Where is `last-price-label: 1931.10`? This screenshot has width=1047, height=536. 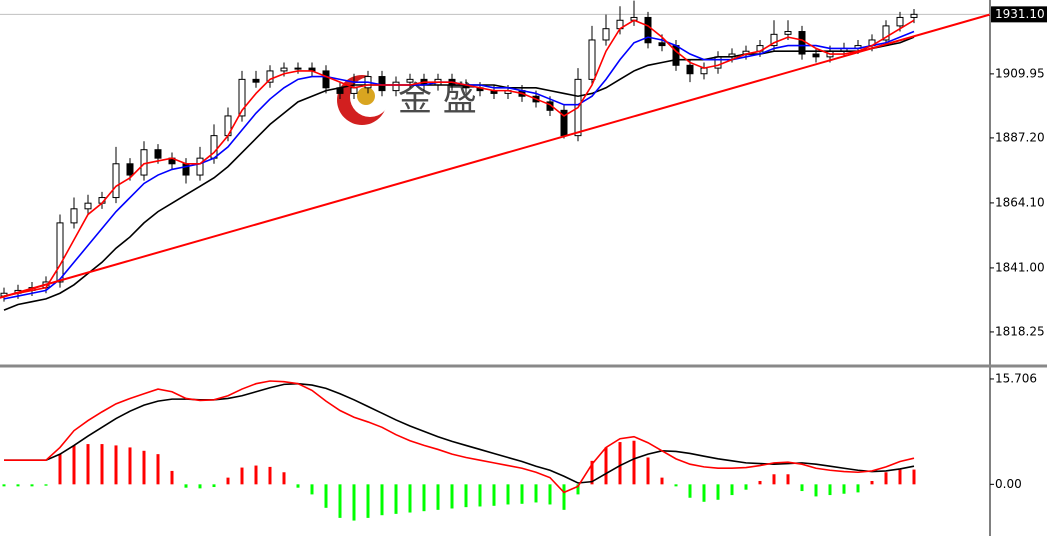
last-price-label: 1931.10 is located at coordinates (1020, 14).